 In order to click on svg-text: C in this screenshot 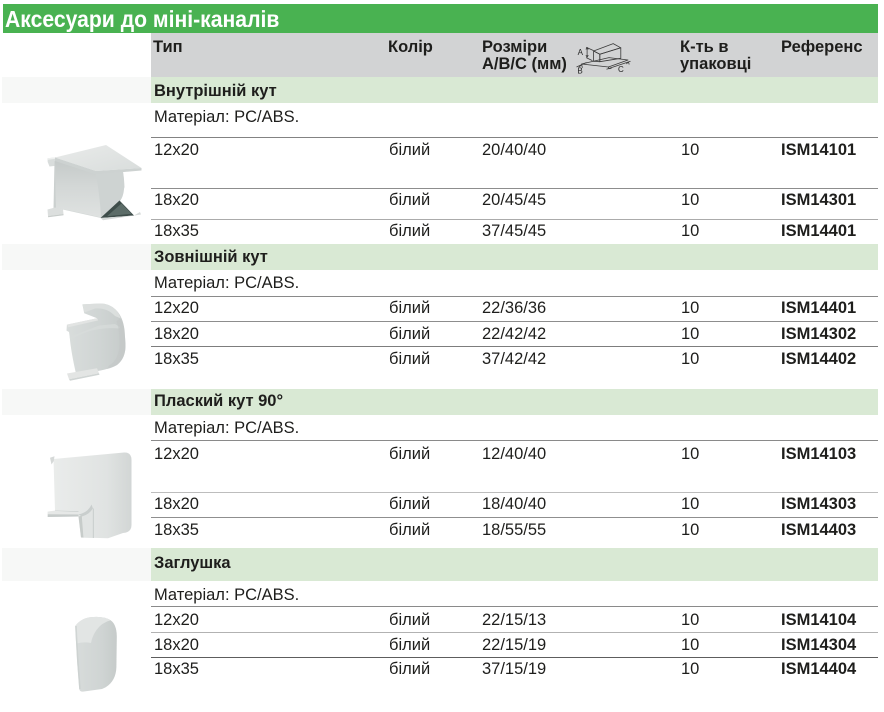, I will do `click(621, 69)`.